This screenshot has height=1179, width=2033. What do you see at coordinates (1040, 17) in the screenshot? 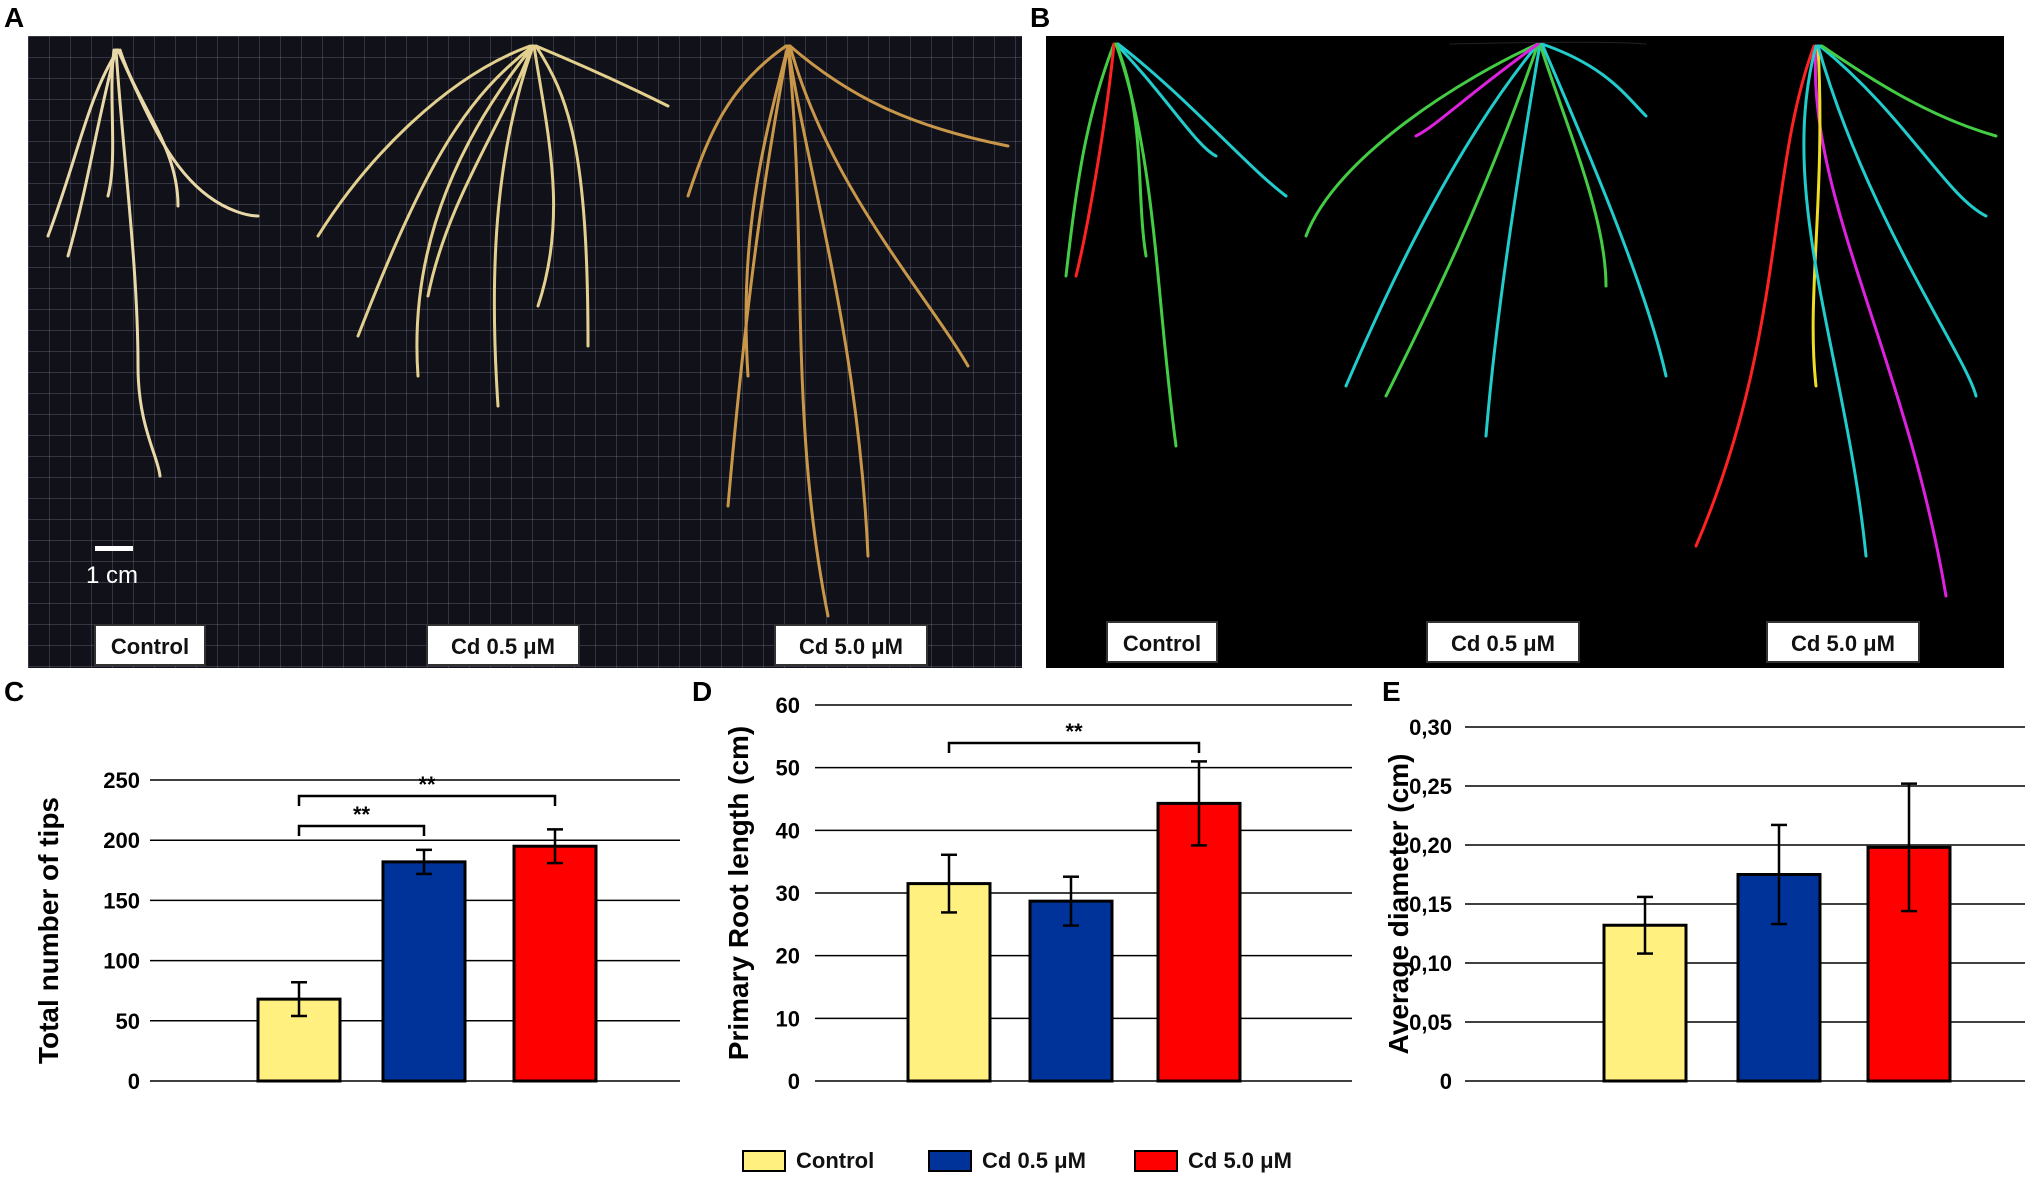
I see `panel-letter-b: B` at bounding box center [1040, 17].